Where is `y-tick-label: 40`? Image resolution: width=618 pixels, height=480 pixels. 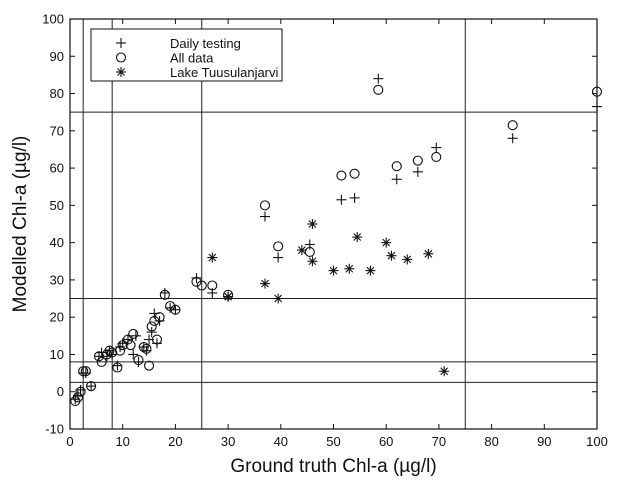 y-tick-label: 40 is located at coordinates (57, 242).